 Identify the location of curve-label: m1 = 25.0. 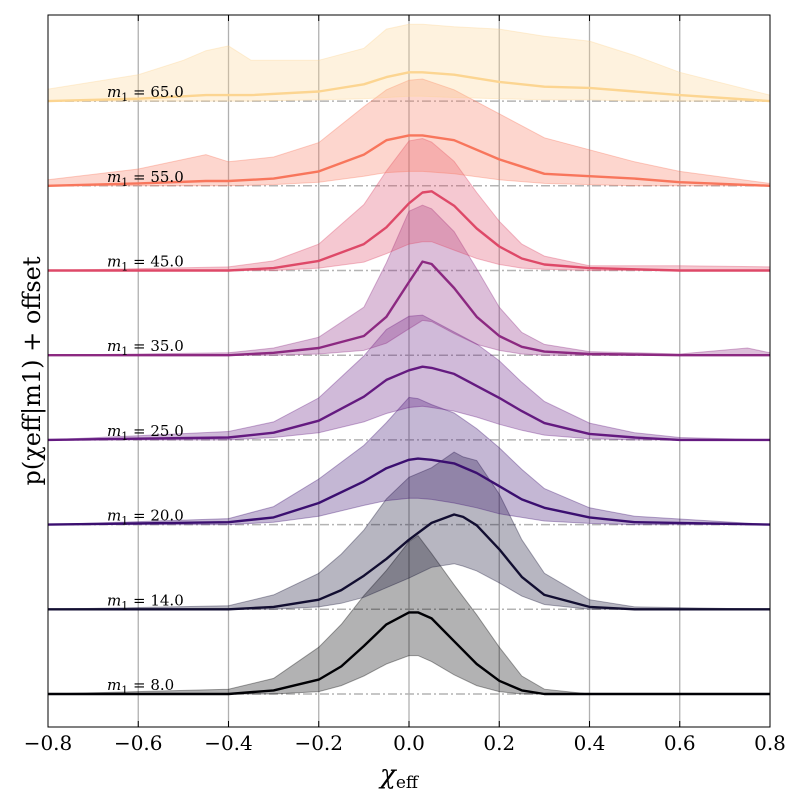
(145, 432).